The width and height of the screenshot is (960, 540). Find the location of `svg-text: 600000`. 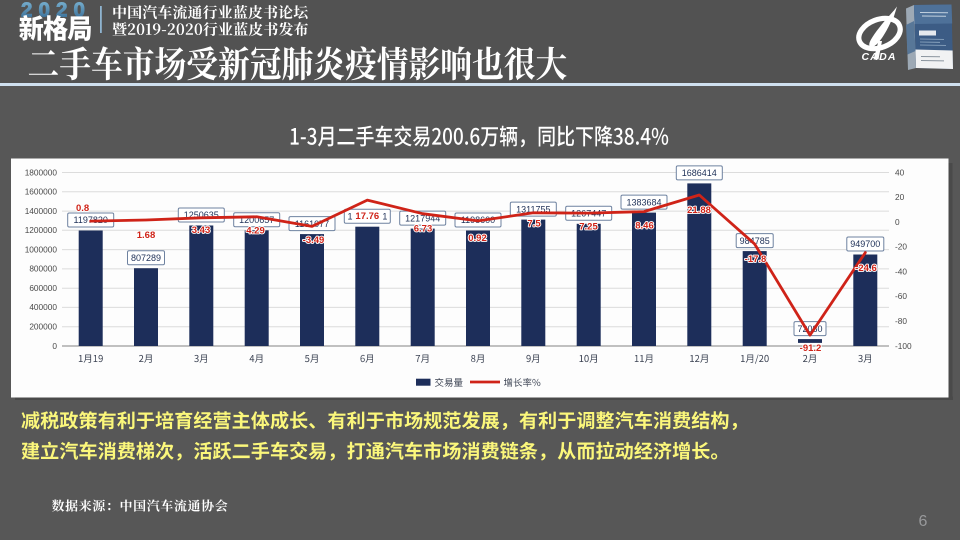

svg-text: 600000 is located at coordinates (43, 288).